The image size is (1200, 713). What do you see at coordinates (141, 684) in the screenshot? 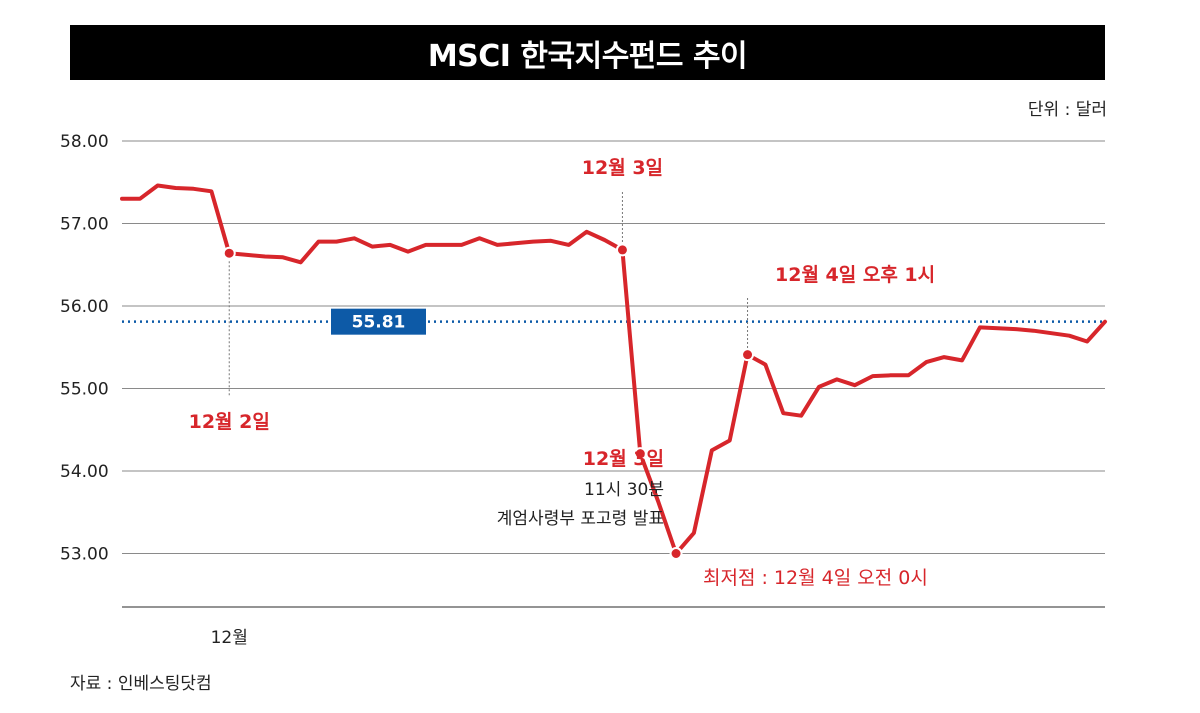
I see `source-label: 자료 : 인베스팅닷컴` at bounding box center [141, 684].